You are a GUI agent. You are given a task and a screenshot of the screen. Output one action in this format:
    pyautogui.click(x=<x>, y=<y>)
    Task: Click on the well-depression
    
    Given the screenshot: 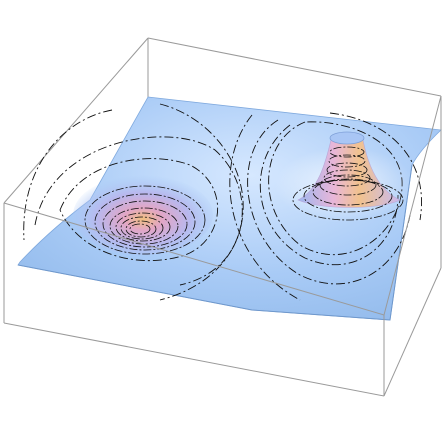 What is the action you would take?
    pyautogui.click(x=143, y=215)
    